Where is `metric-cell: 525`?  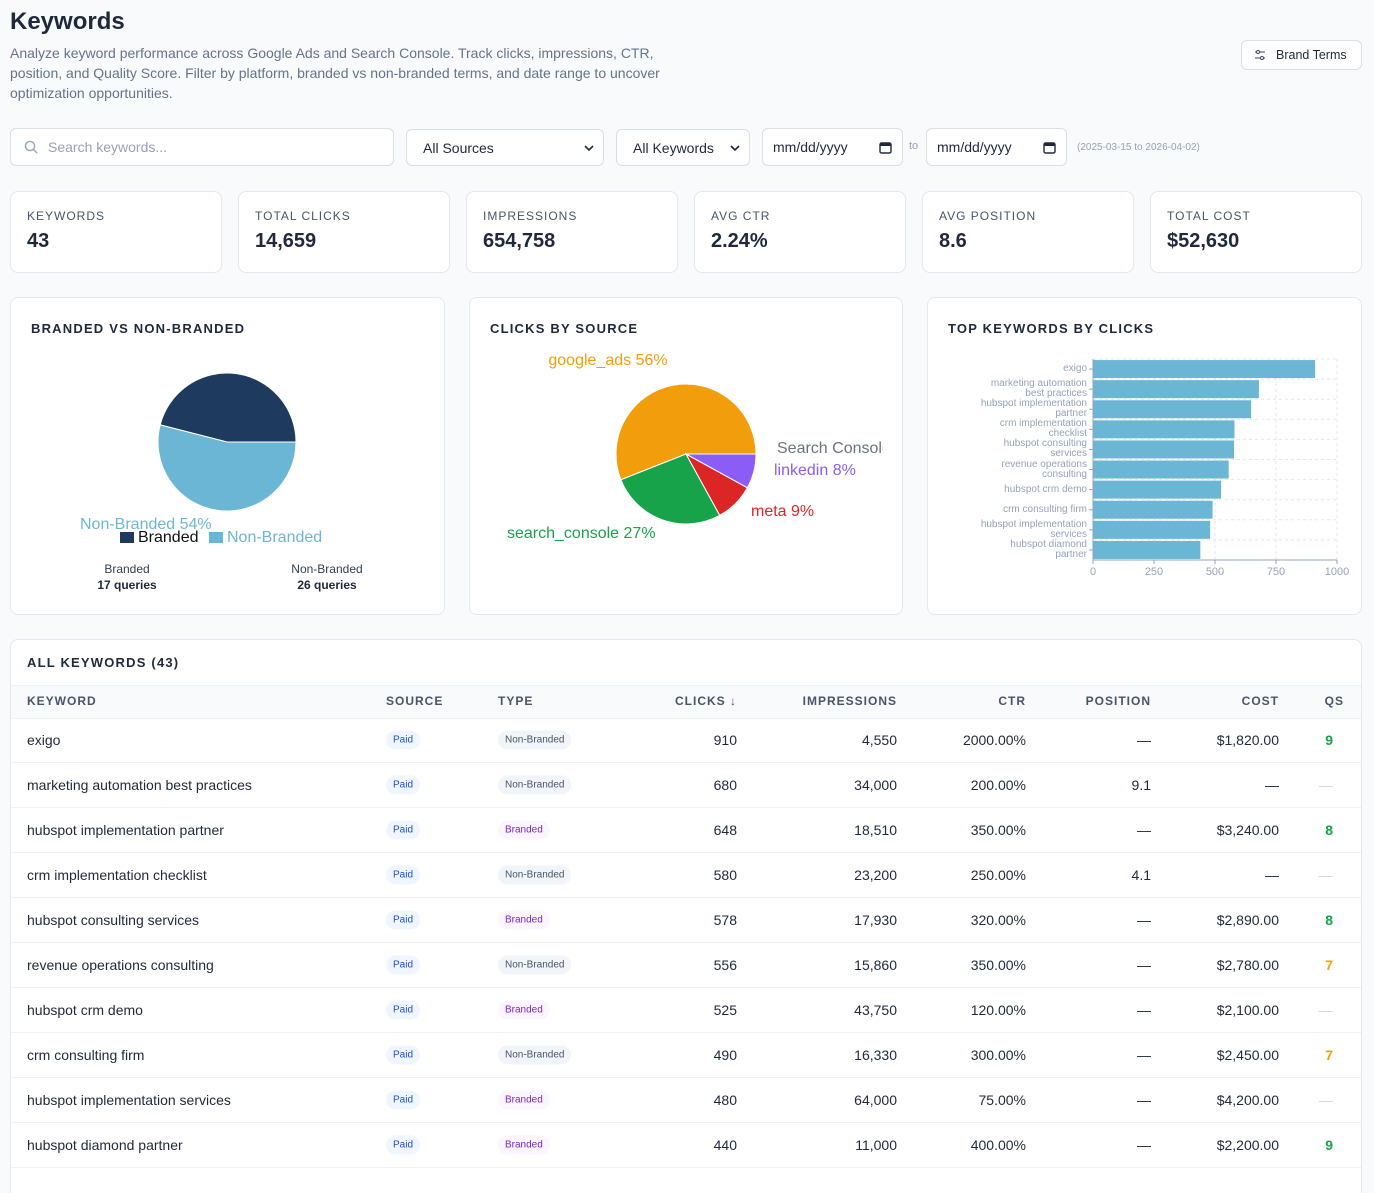 metric-cell: 525 is located at coordinates (725, 1010).